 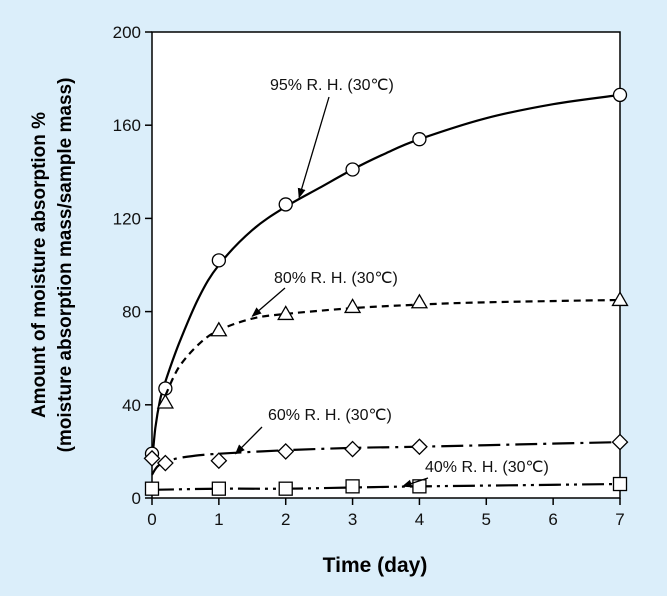 I want to click on x-tick-label: 6, so click(x=552, y=519).